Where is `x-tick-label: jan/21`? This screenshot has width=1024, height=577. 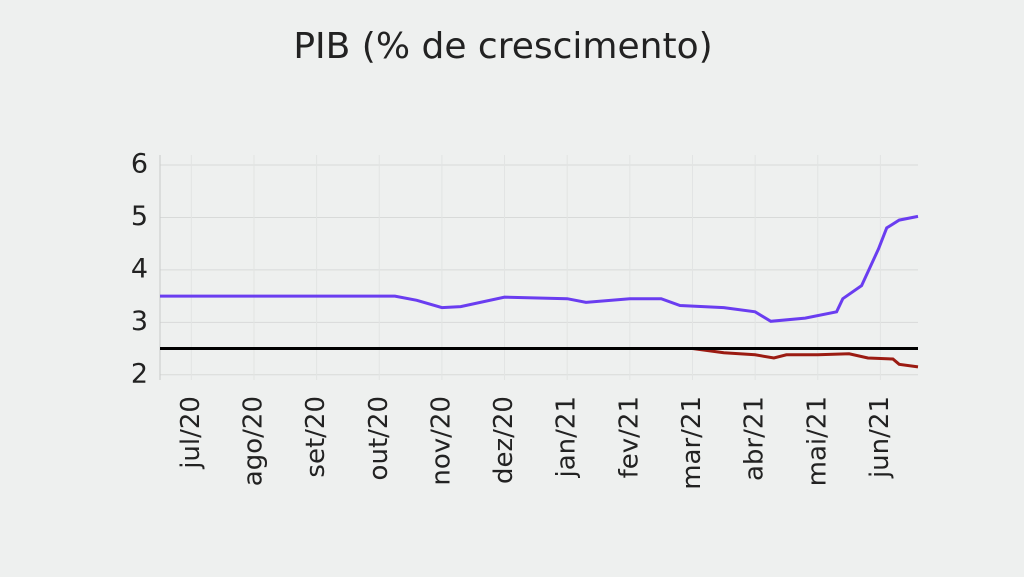 x-tick-label: jan/21 is located at coordinates (567, 437).